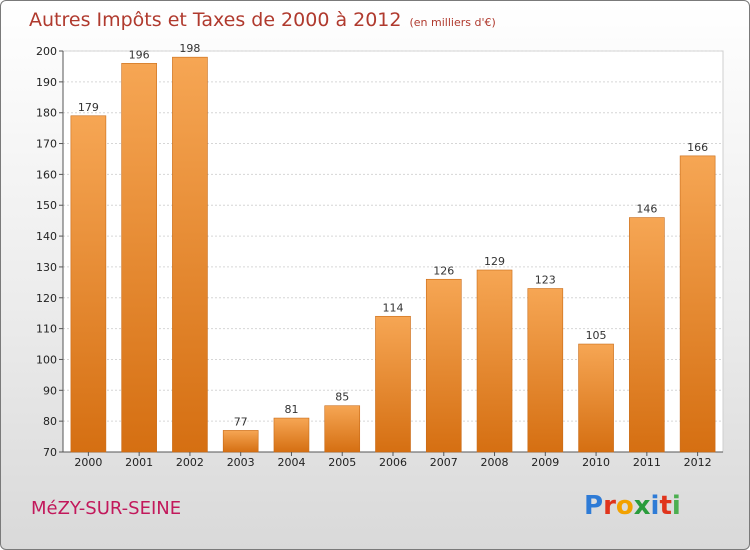  Describe the element at coordinates (190, 462) in the screenshot. I see `x-tick-label: 2002` at that location.